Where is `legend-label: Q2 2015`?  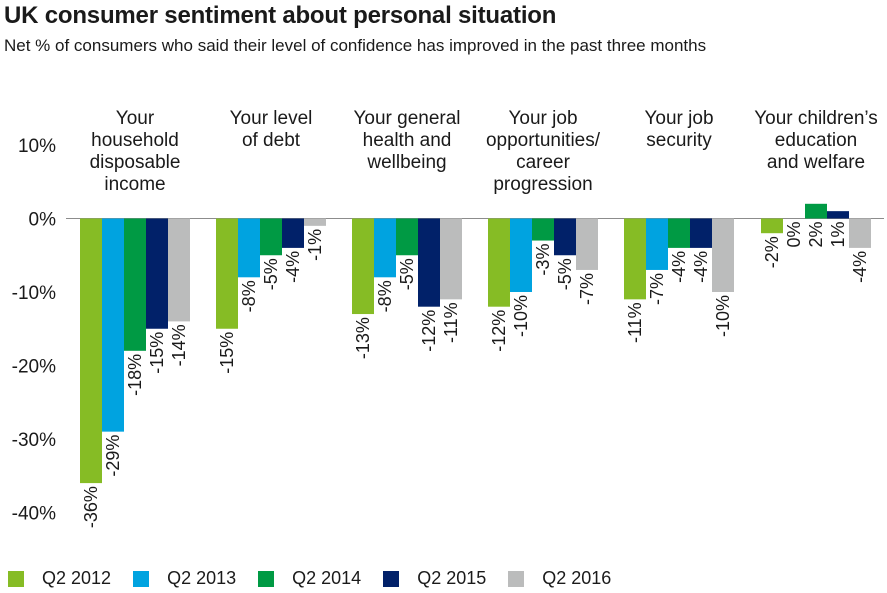 legend-label: Q2 2015 is located at coordinates (452, 578).